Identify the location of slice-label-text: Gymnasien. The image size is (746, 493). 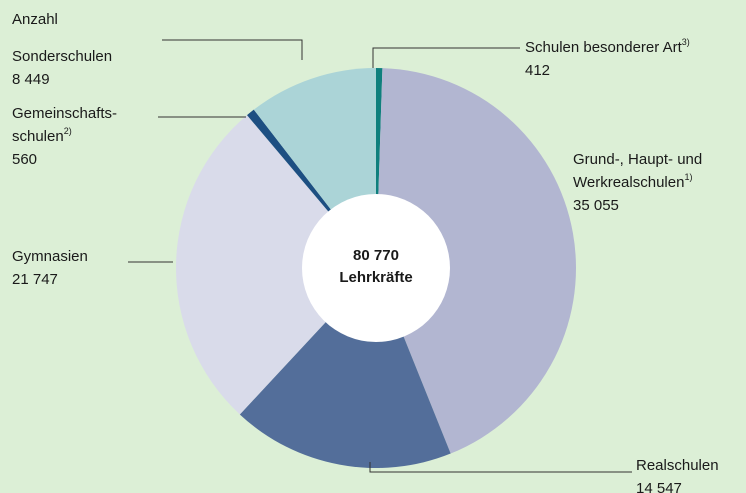
(50, 256).